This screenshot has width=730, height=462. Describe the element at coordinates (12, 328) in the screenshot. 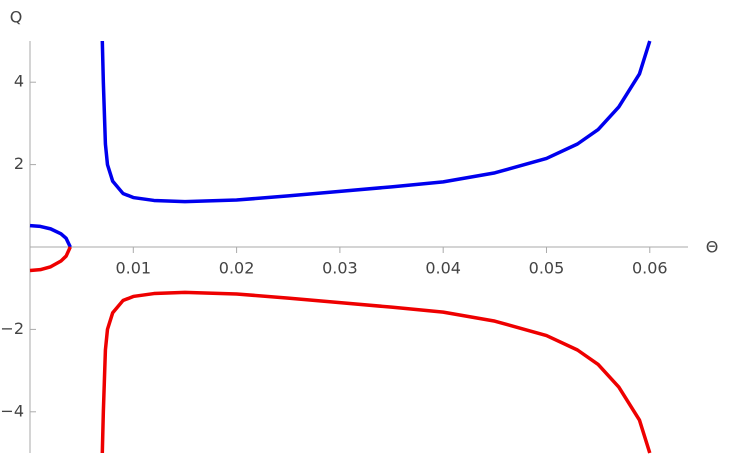

I see `y-tick-label: −2` at that location.